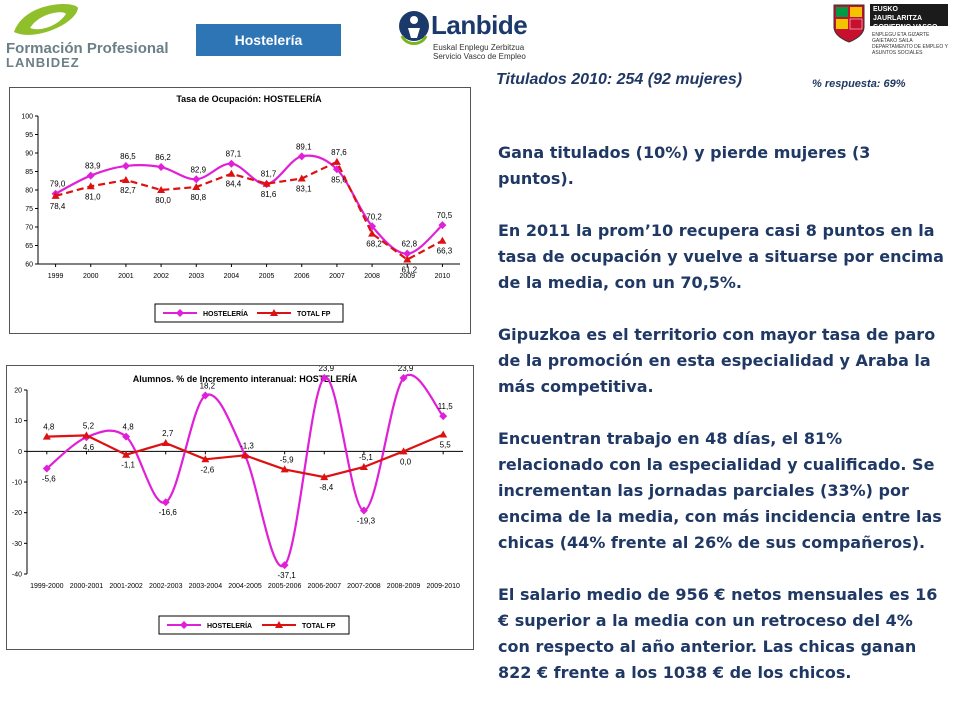  Describe the element at coordinates (29, 172) in the screenshot. I see `y-tick-label: 85` at that location.